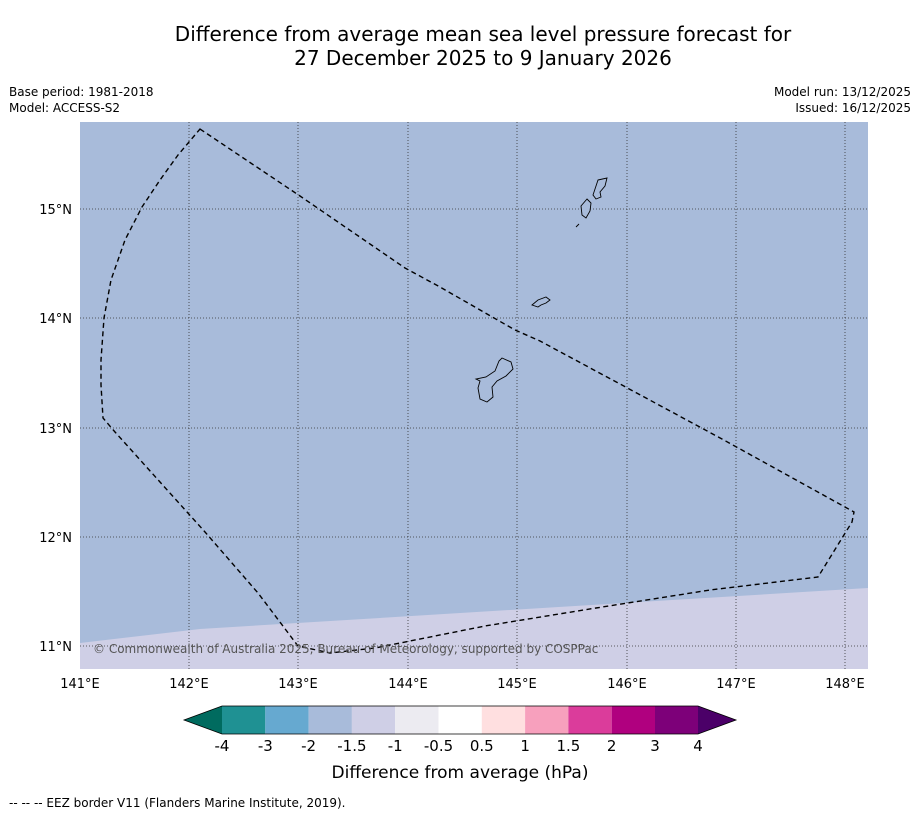  Describe the element at coordinates (265, 746) in the screenshot. I see `colorbar-tick-label: -3` at that location.